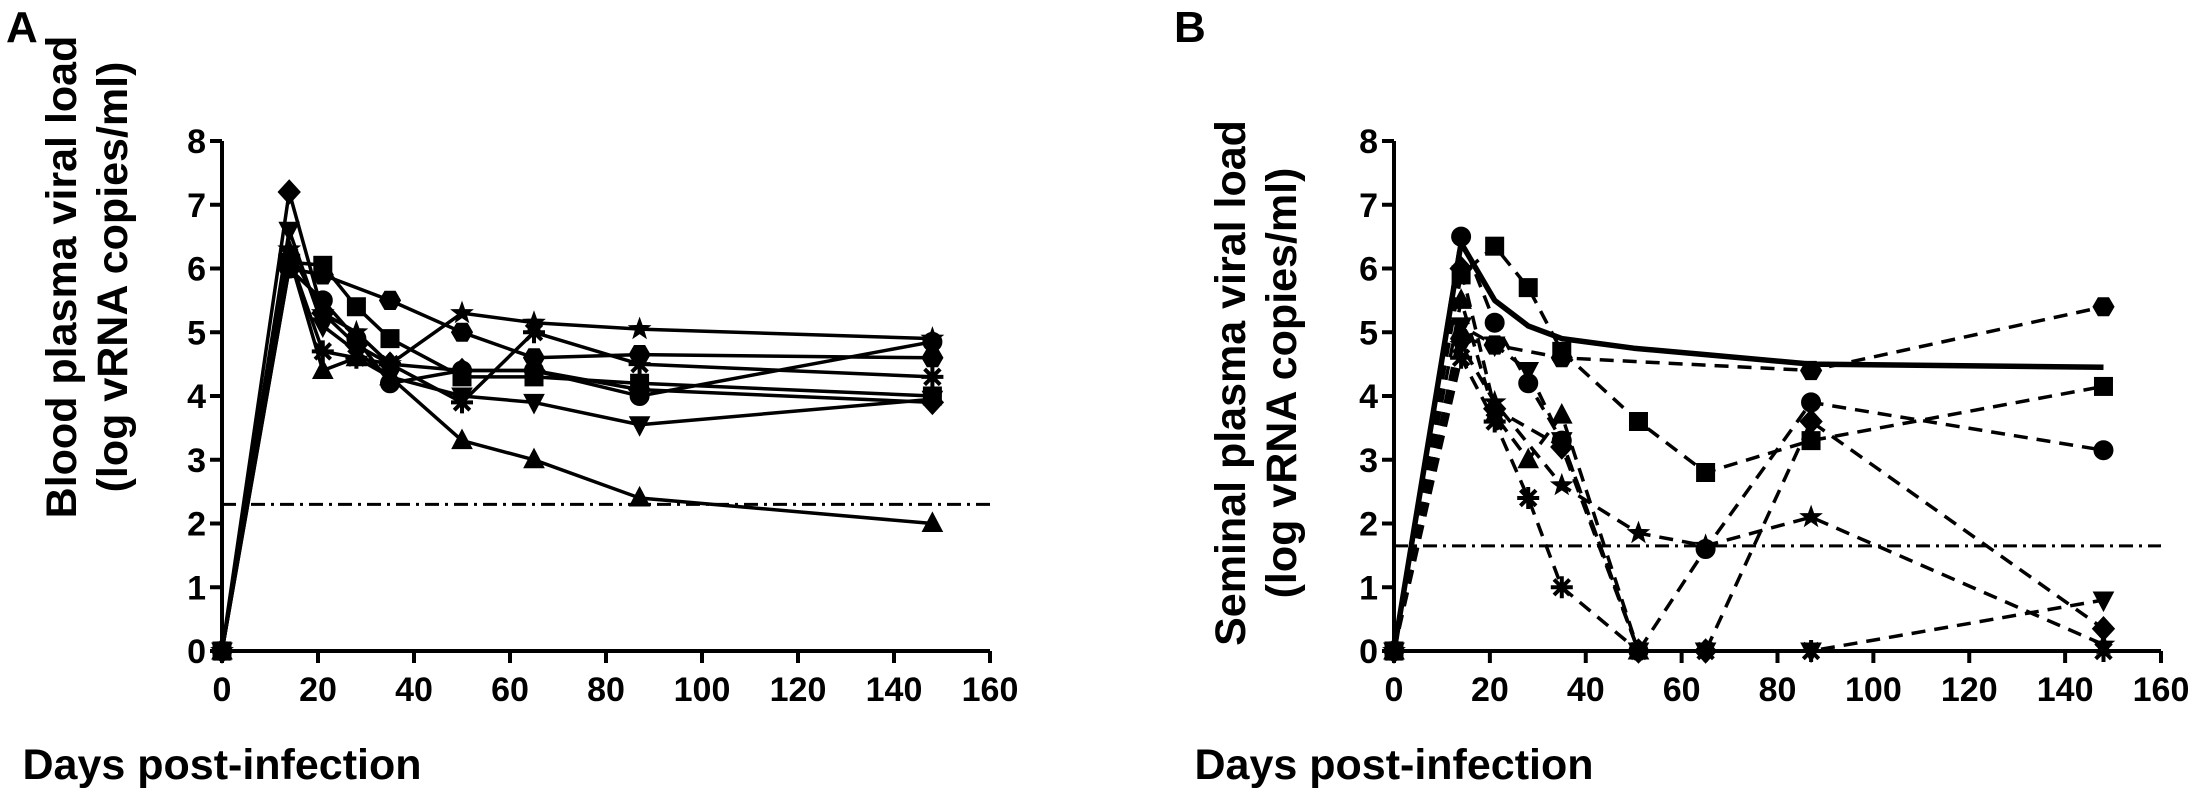  What do you see at coordinates (1368, 206) in the screenshot?
I see `panel-b-y-tick-label: 7` at bounding box center [1368, 206].